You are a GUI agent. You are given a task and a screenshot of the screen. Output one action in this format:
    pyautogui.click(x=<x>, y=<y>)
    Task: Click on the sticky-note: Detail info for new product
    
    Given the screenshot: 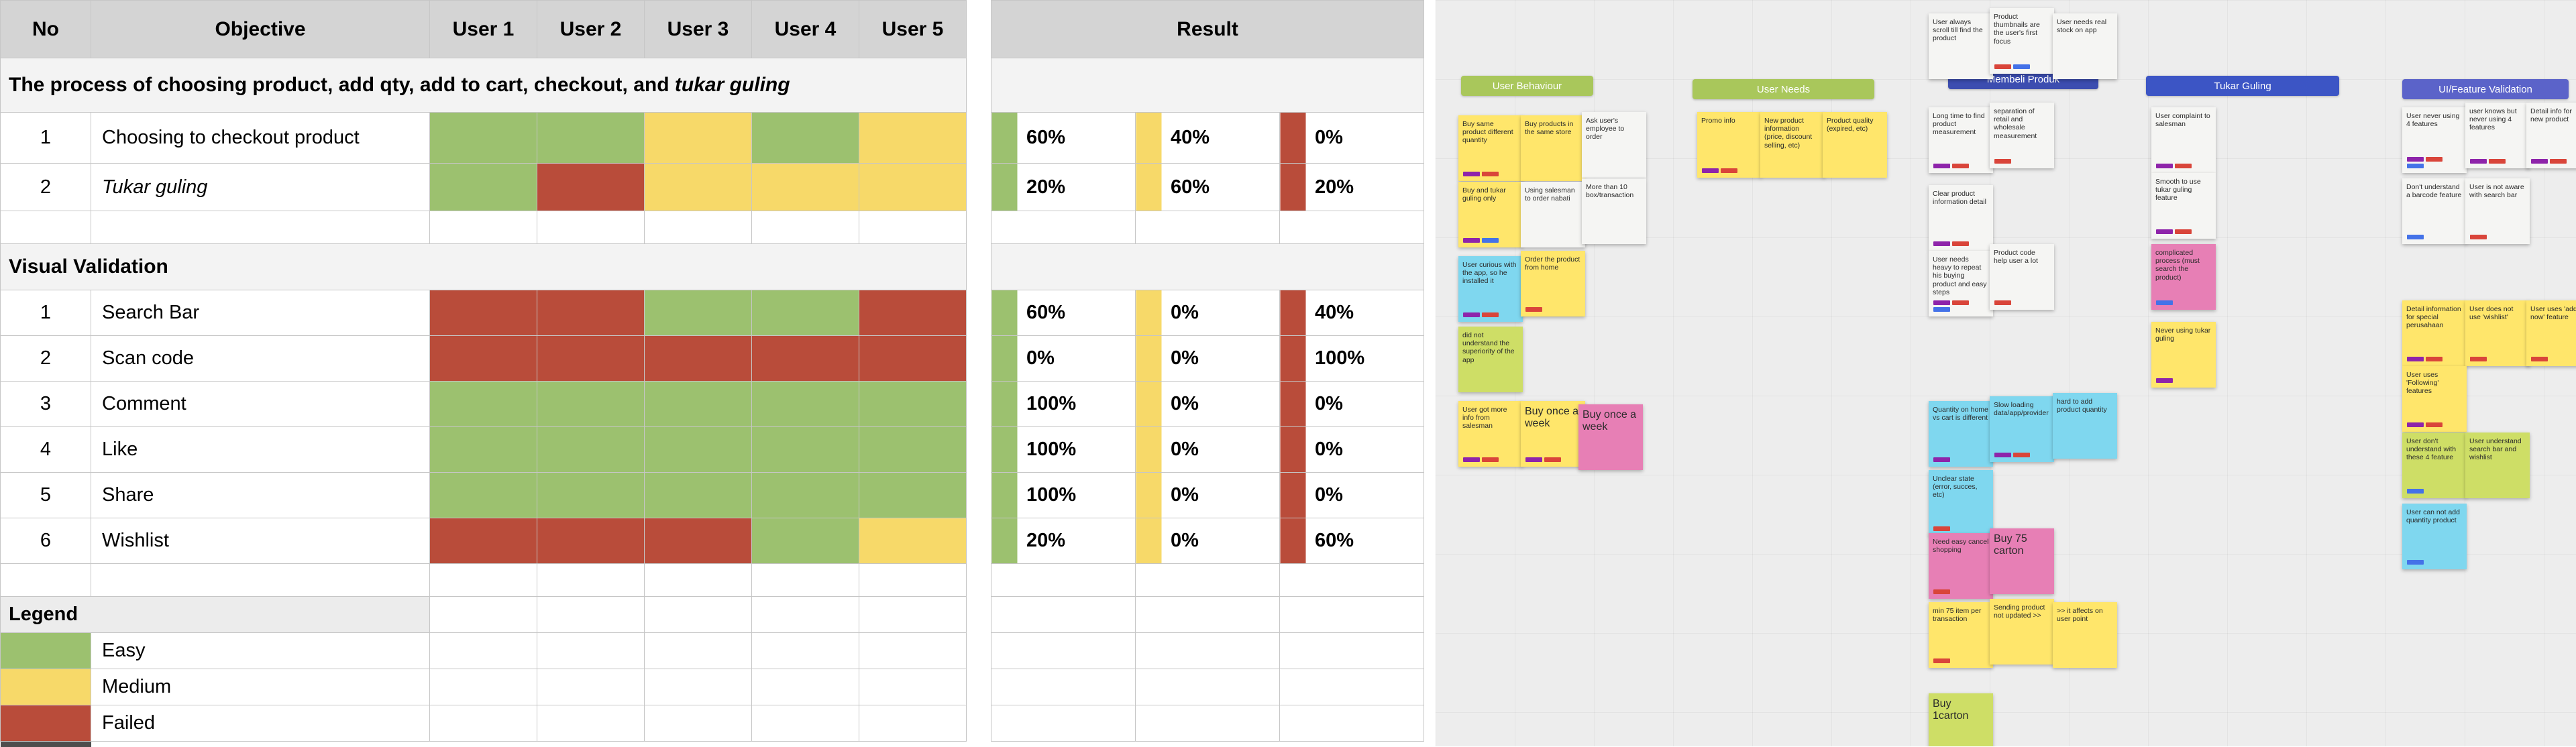 What is the action you would take?
    pyautogui.click(x=2551, y=135)
    